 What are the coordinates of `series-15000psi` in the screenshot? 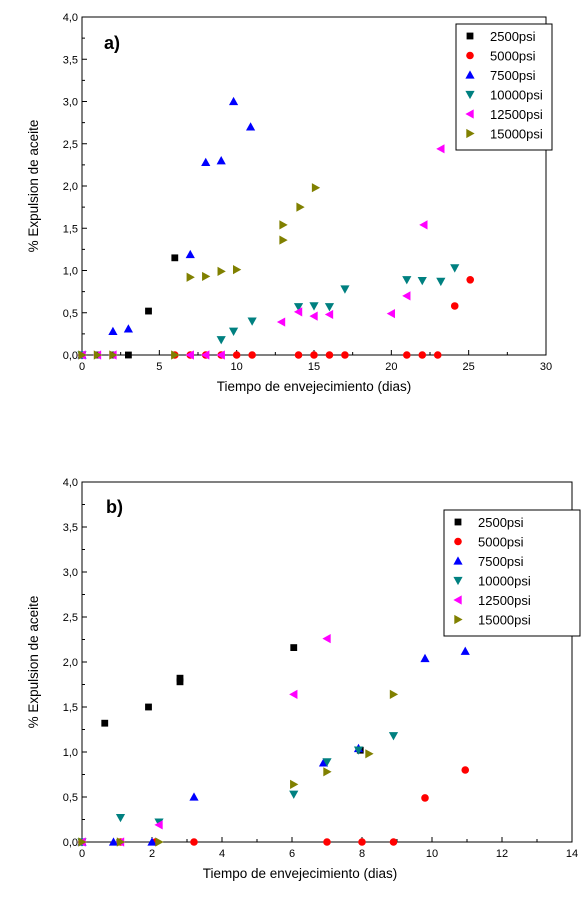 It's located at (238, 768).